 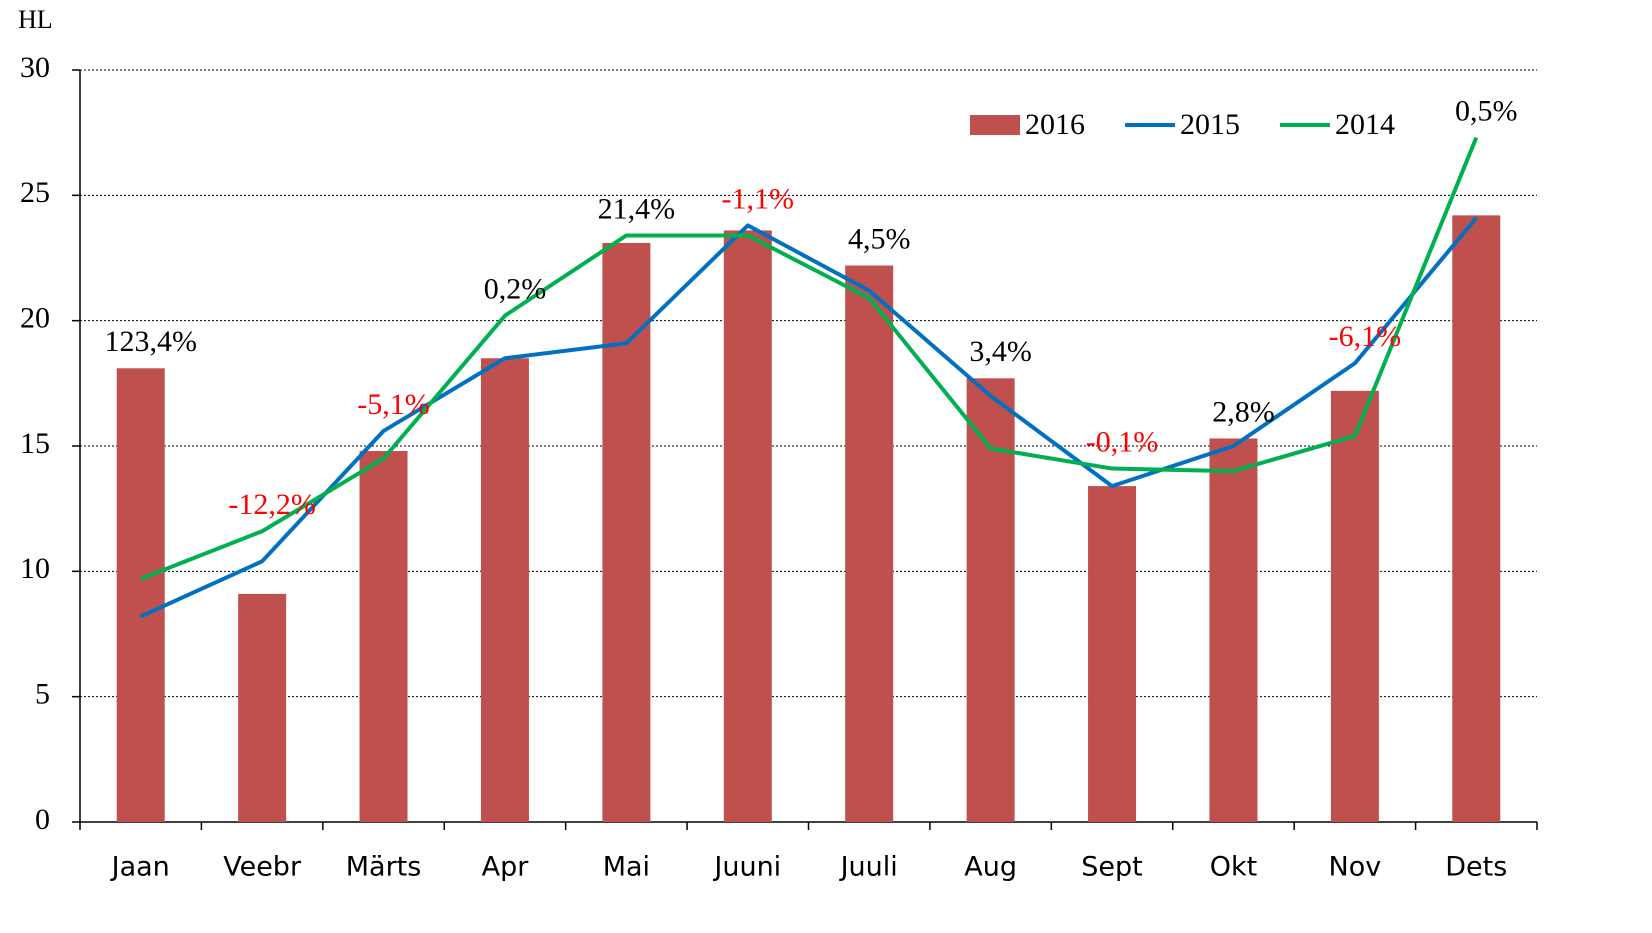 What do you see at coordinates (637, 208) in the screenshot?
I see `data-label: 21,4%` at bounding box center [637, 208].